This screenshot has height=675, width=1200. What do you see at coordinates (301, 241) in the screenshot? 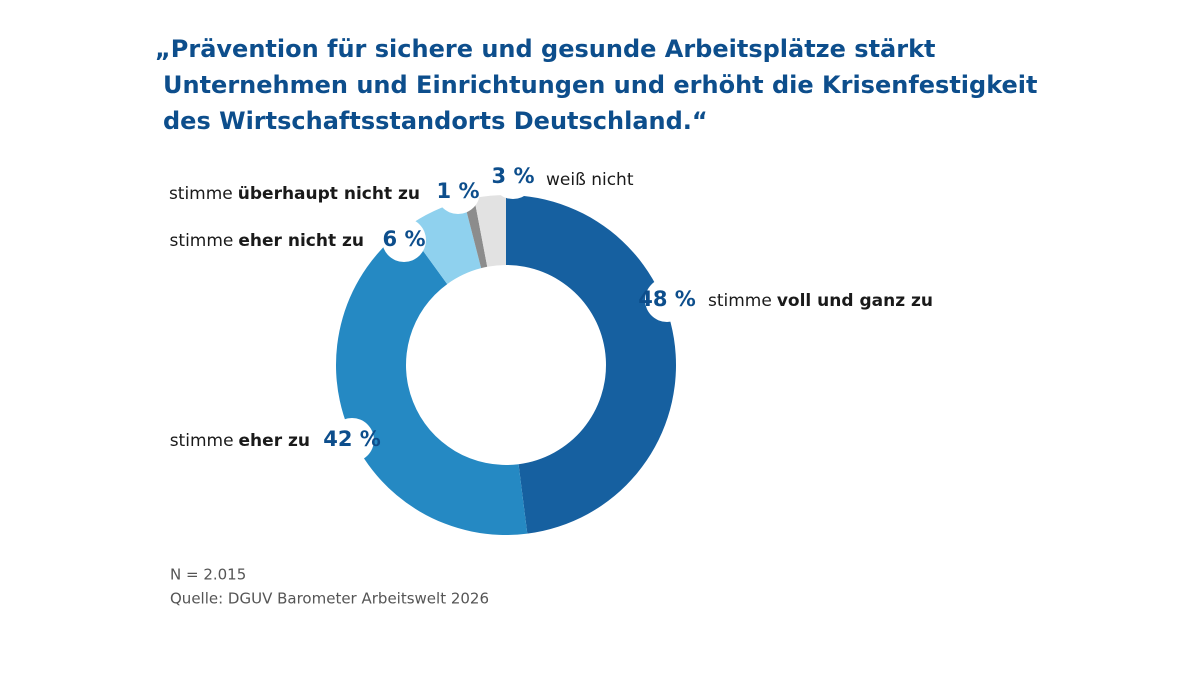
I see `category-label-part: eher nicht zu` at bounding box center [301, 241].